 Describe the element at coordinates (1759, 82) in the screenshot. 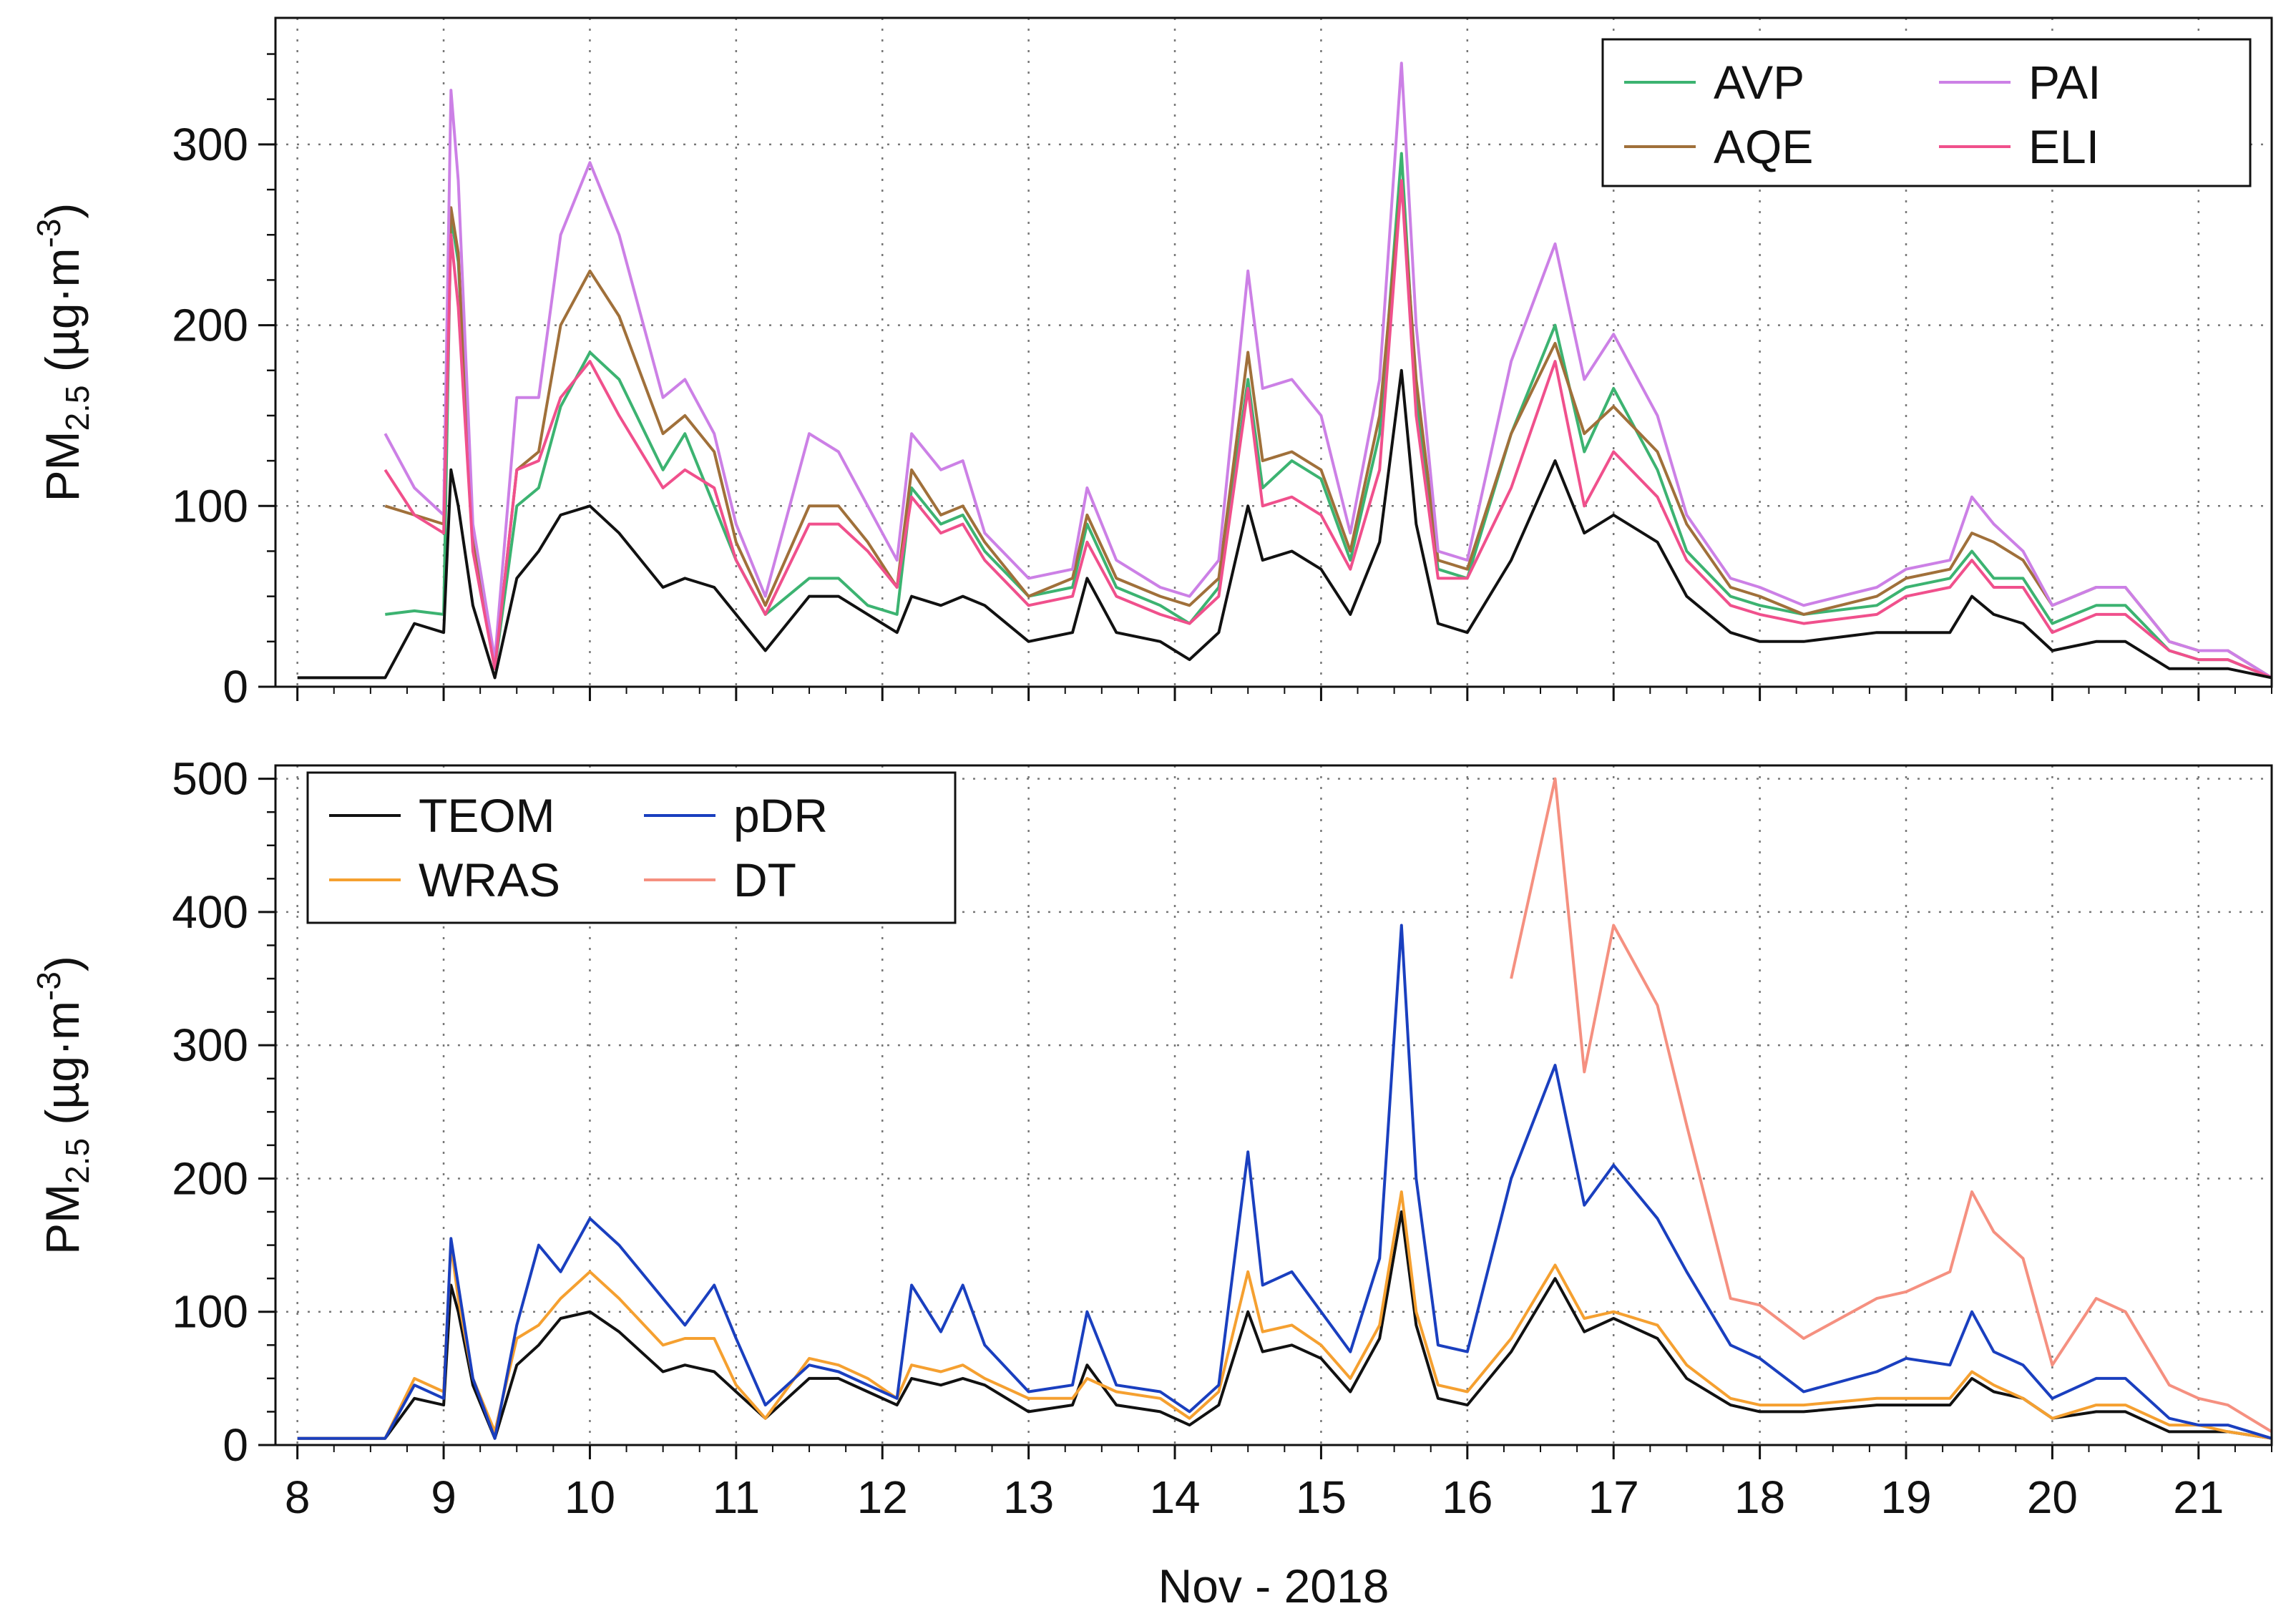

I see `legend-label-avp: AVP` at that location.